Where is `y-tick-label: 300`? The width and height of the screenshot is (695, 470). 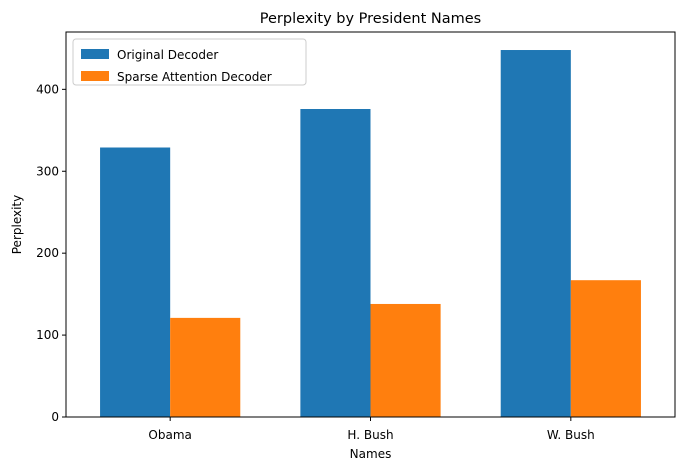
y-tick-label: 300 is located at coordinates (47, 171).